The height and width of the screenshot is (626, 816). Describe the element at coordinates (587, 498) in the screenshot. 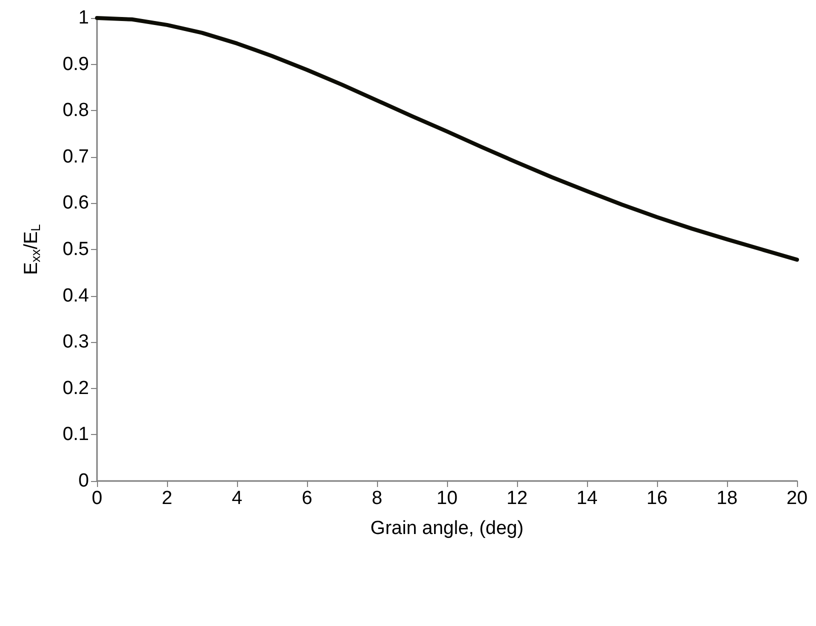

I see `x-tick-label: 14` at that location.